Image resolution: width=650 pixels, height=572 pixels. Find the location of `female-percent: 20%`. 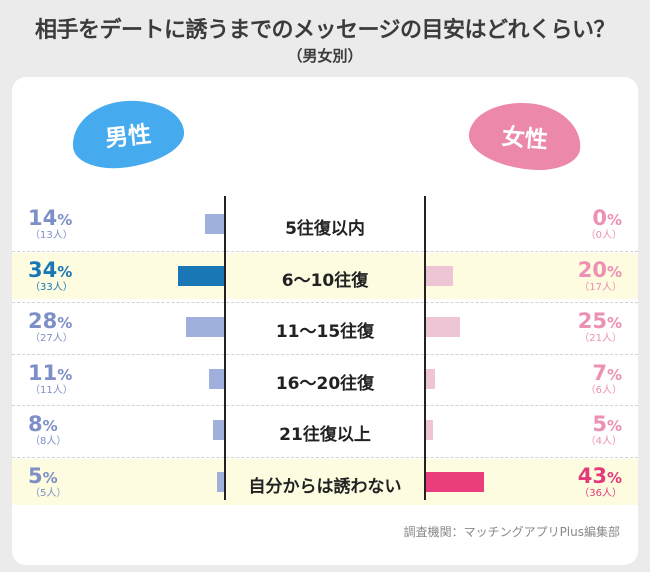

female-percent: 20% is located at coordinates (599, 269).